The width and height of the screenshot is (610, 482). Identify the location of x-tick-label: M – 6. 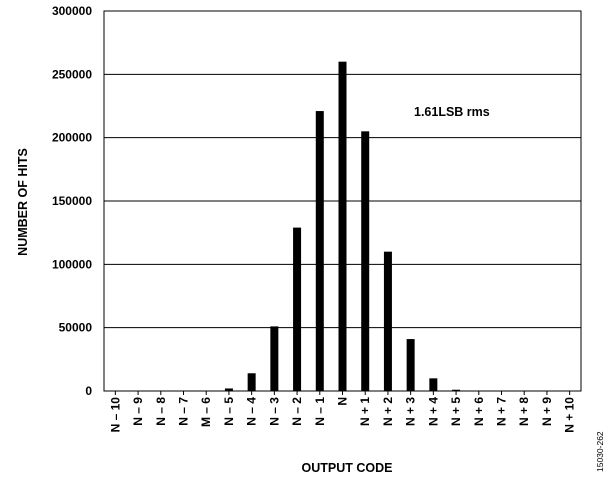
(206, 412).